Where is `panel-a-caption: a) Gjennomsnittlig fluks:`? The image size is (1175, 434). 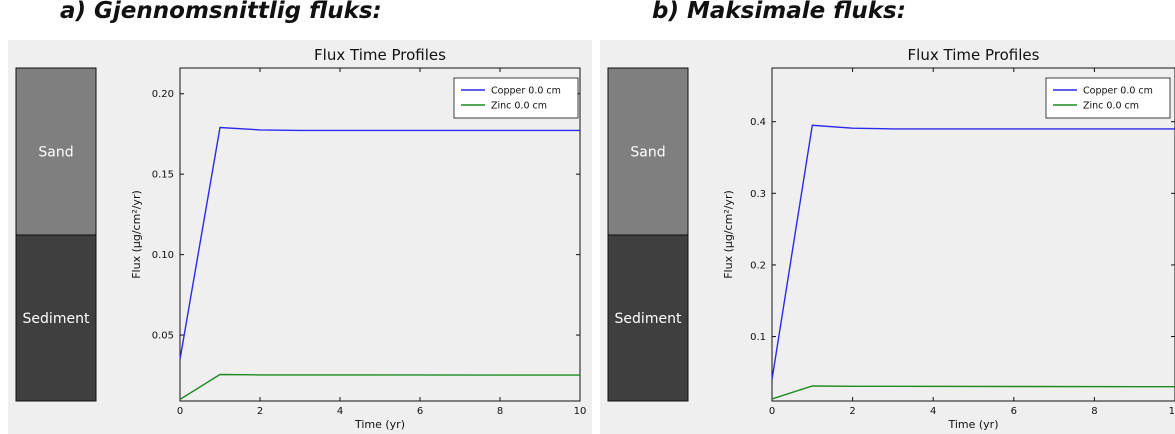
panel-a-caption: a) Gjennomsnittlig fluks: is located at coordinates (221, 12).